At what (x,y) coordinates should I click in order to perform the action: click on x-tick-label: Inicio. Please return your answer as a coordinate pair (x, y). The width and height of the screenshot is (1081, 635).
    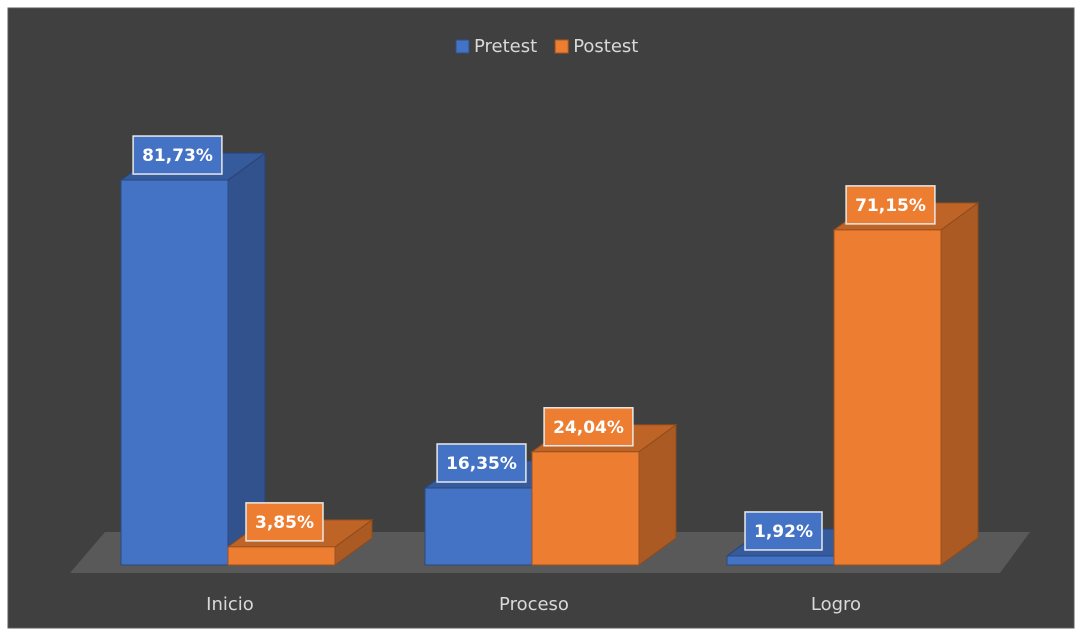
    Looking at the image, I should click on (230, 604).